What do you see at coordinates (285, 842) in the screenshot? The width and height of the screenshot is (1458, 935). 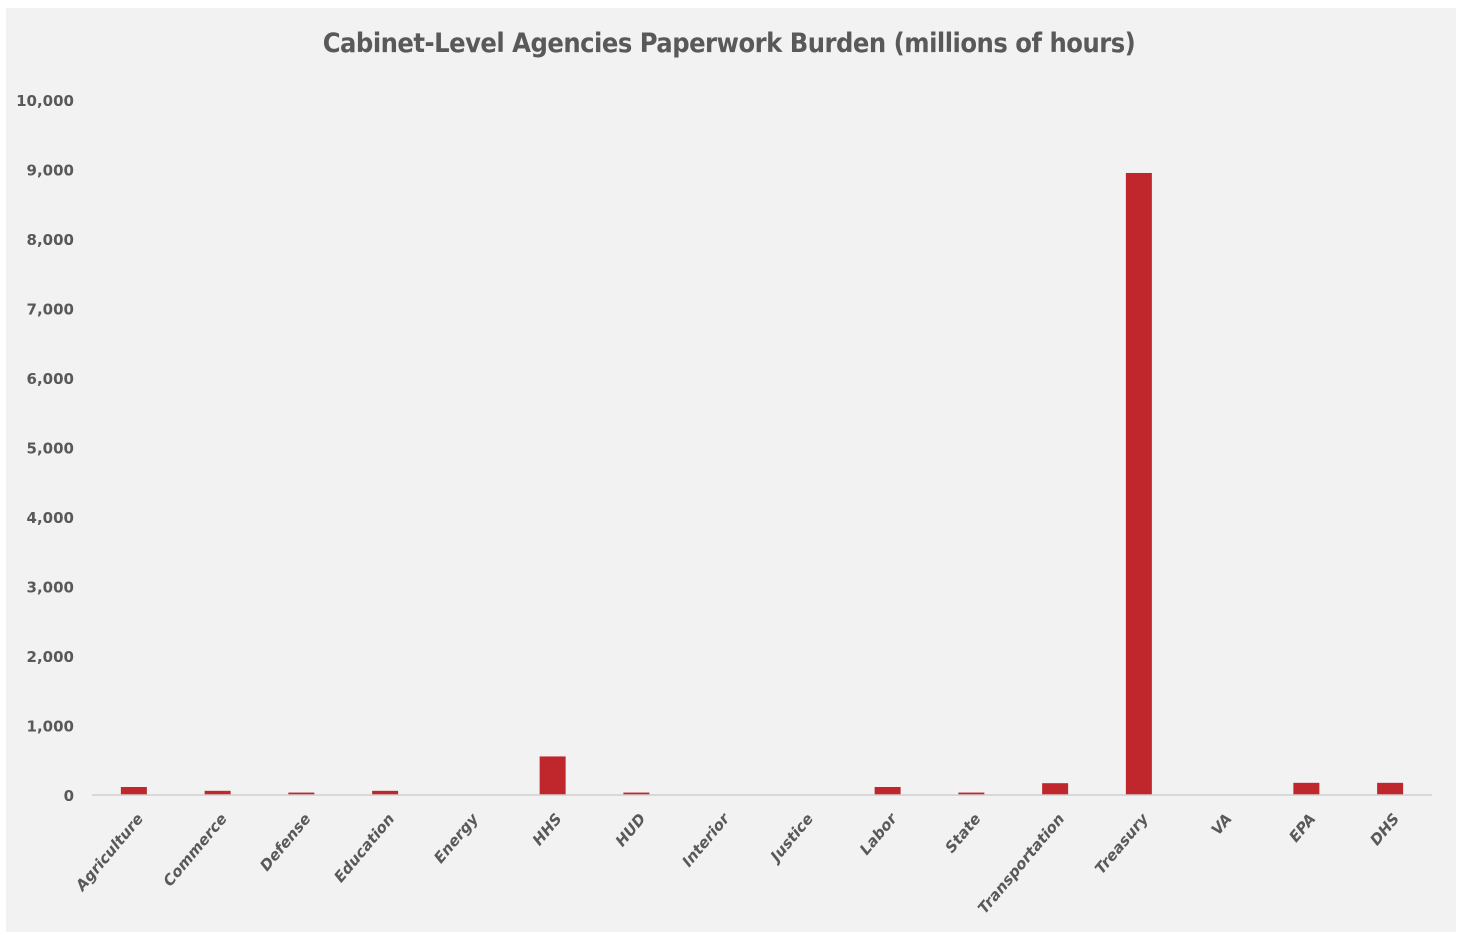 I see `x-tick-label: Defense` at bounding box center [285, 842].